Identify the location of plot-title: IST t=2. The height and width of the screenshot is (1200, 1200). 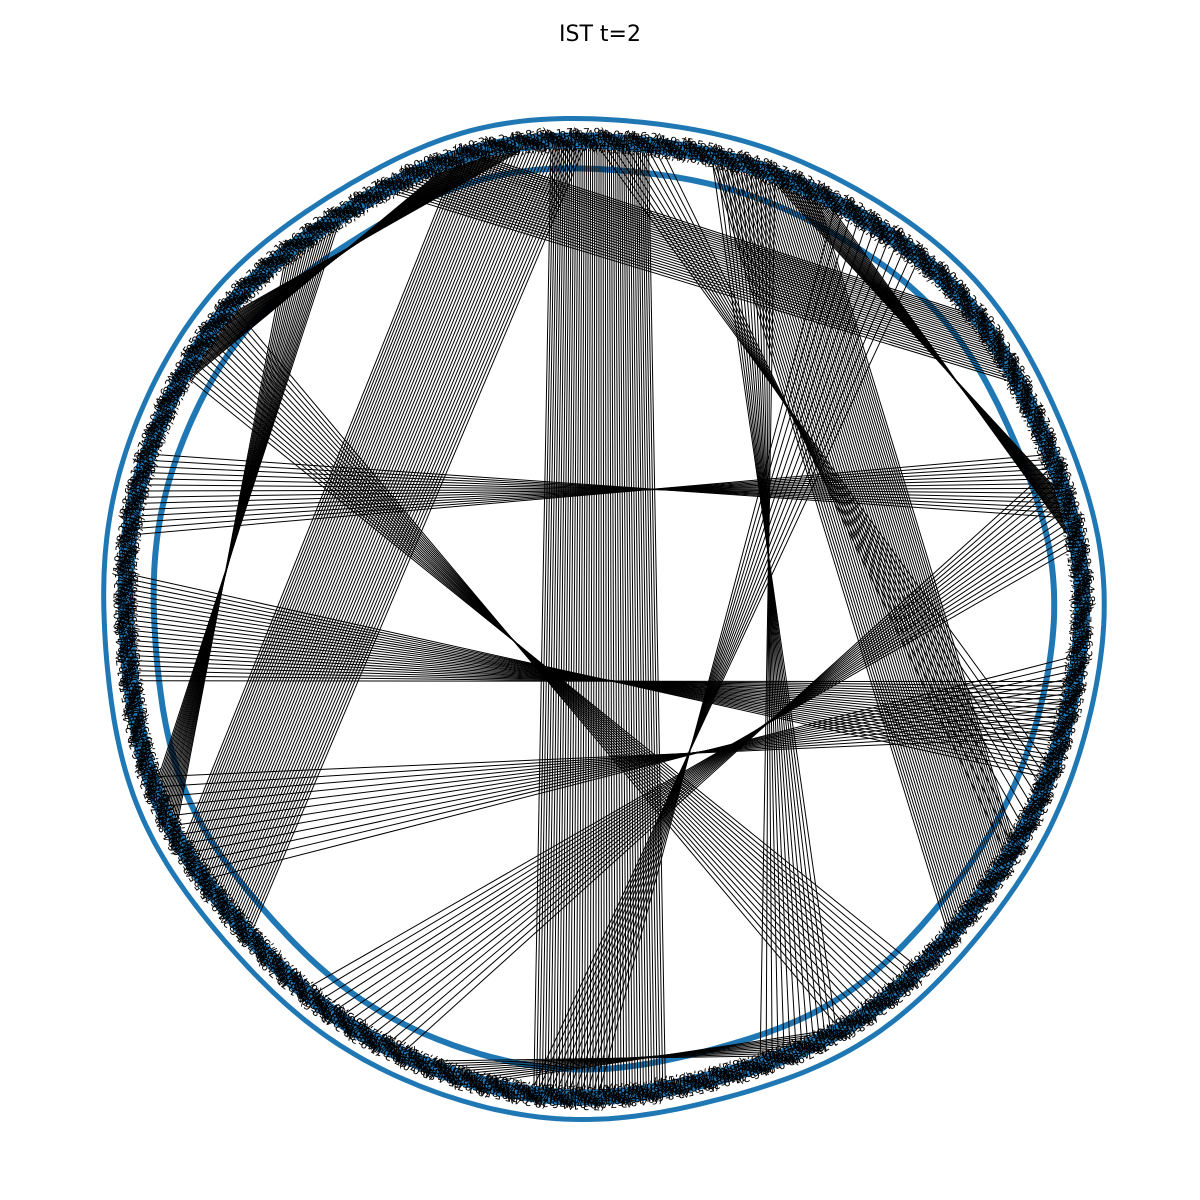
(600, 34).